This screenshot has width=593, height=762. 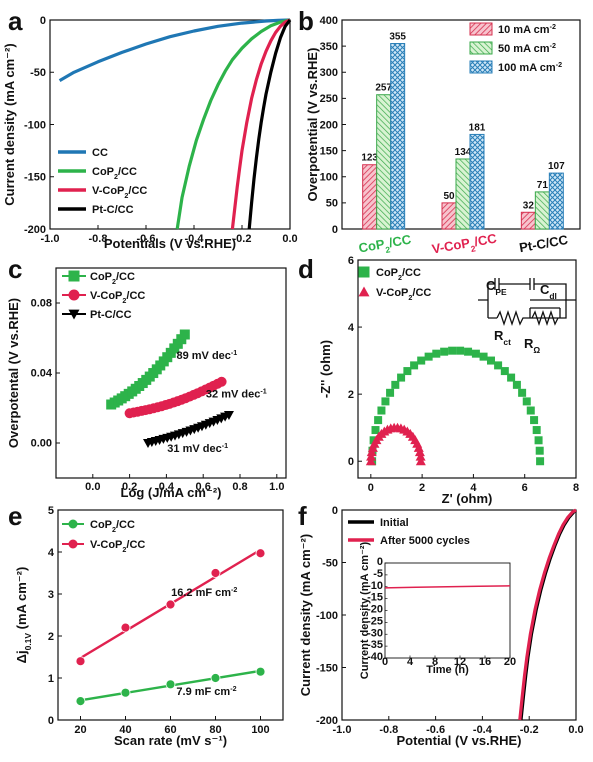 I want to click on y-tick-label: 300, so click(x=329, y=73).